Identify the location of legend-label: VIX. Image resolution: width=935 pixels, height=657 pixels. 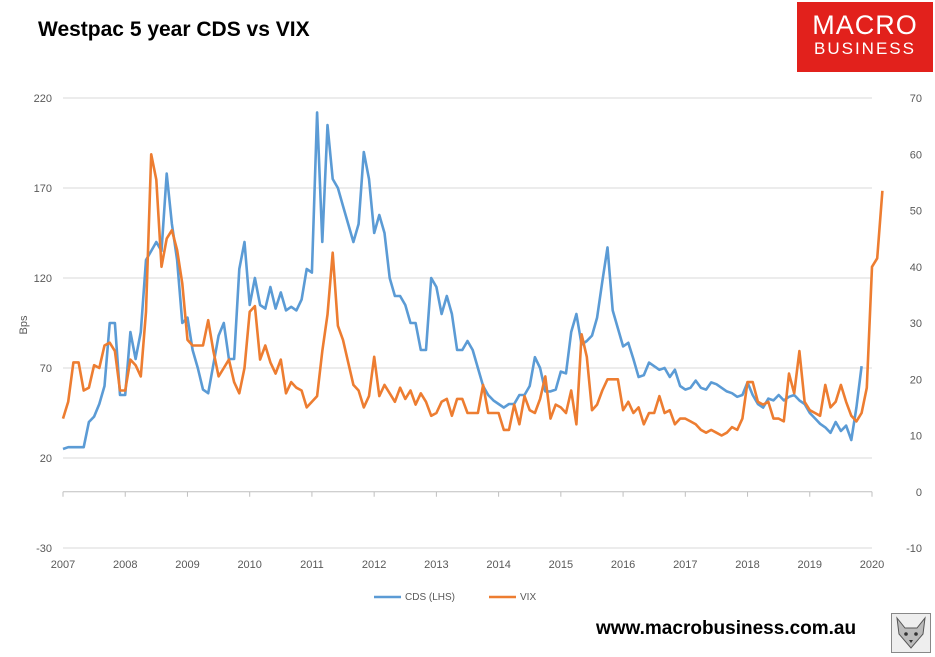
(528, 597).